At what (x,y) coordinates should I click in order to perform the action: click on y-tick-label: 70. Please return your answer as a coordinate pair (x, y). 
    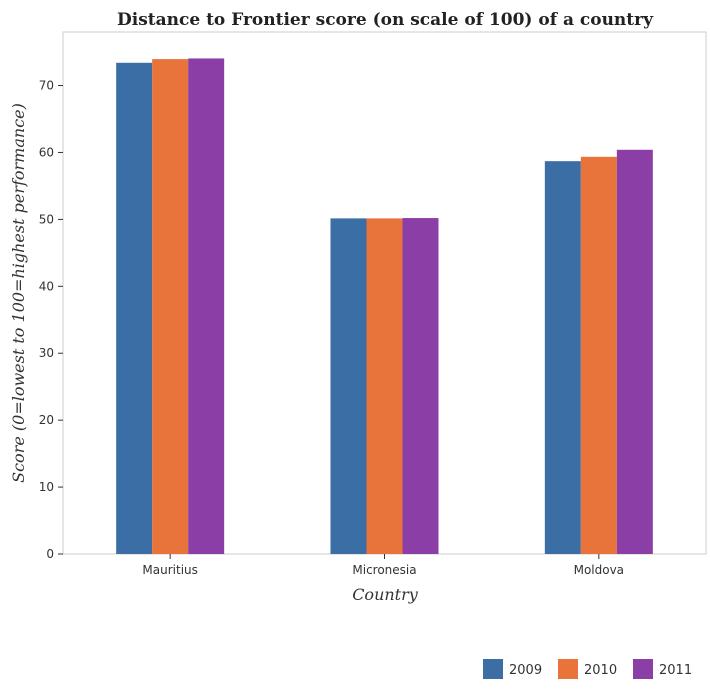
    Looking at the image, I should click on (46, 86).